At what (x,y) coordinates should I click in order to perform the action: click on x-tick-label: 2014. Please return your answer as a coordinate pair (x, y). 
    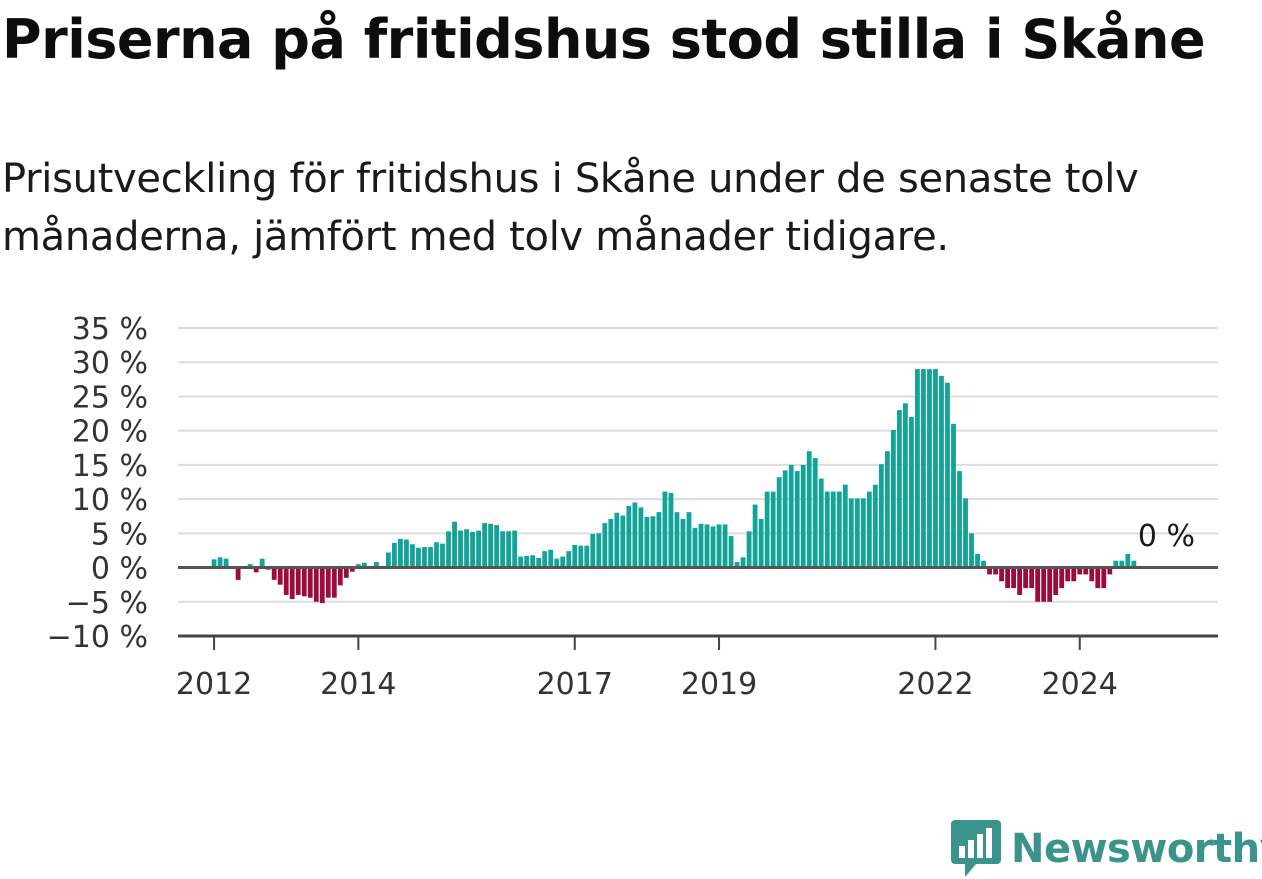
    Looking at the image, I should click on (358, 684).